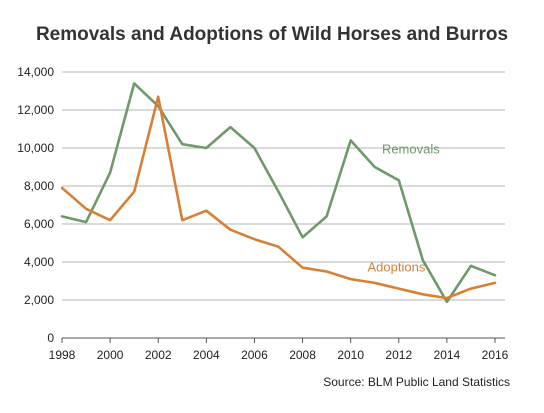  What do you see at coordinates (35, 110) in the screenshot?
I see `y-tick-label: 12,000` at bounding box center [35, 110].